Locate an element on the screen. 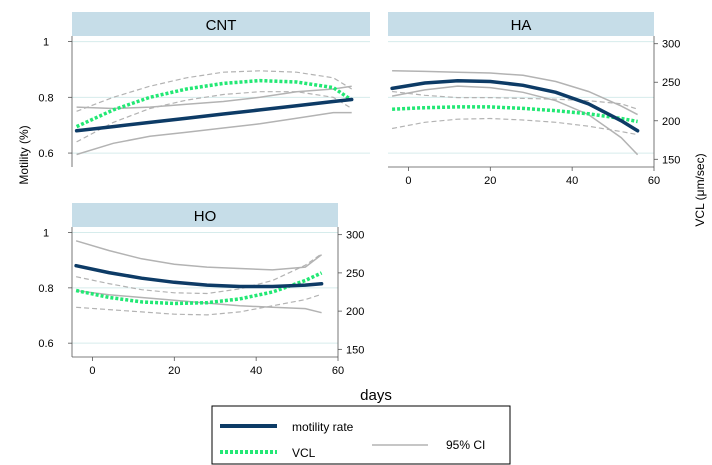 This screenshot has height=465, width=712. panel-ho-plot: 0.6 0.8 1 150 200 250 300 0 20 40 60 is located at coordinates (201, 302).